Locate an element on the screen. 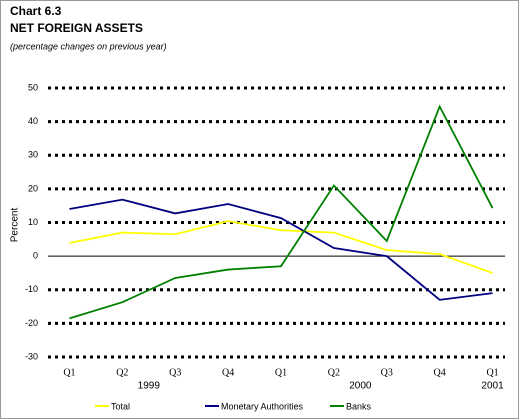 The height and width of the screenshot is (419, 519). x-group-label: 1999 is located at coordinates (149, 386).